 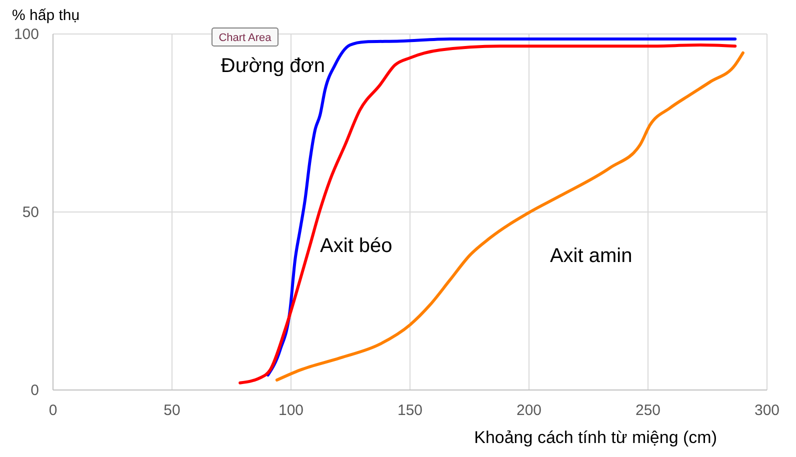 What do you see at coordinates (30, 212) in the screenshot?
I see `y-tick-label: 50` at bounding box center [30, 212].